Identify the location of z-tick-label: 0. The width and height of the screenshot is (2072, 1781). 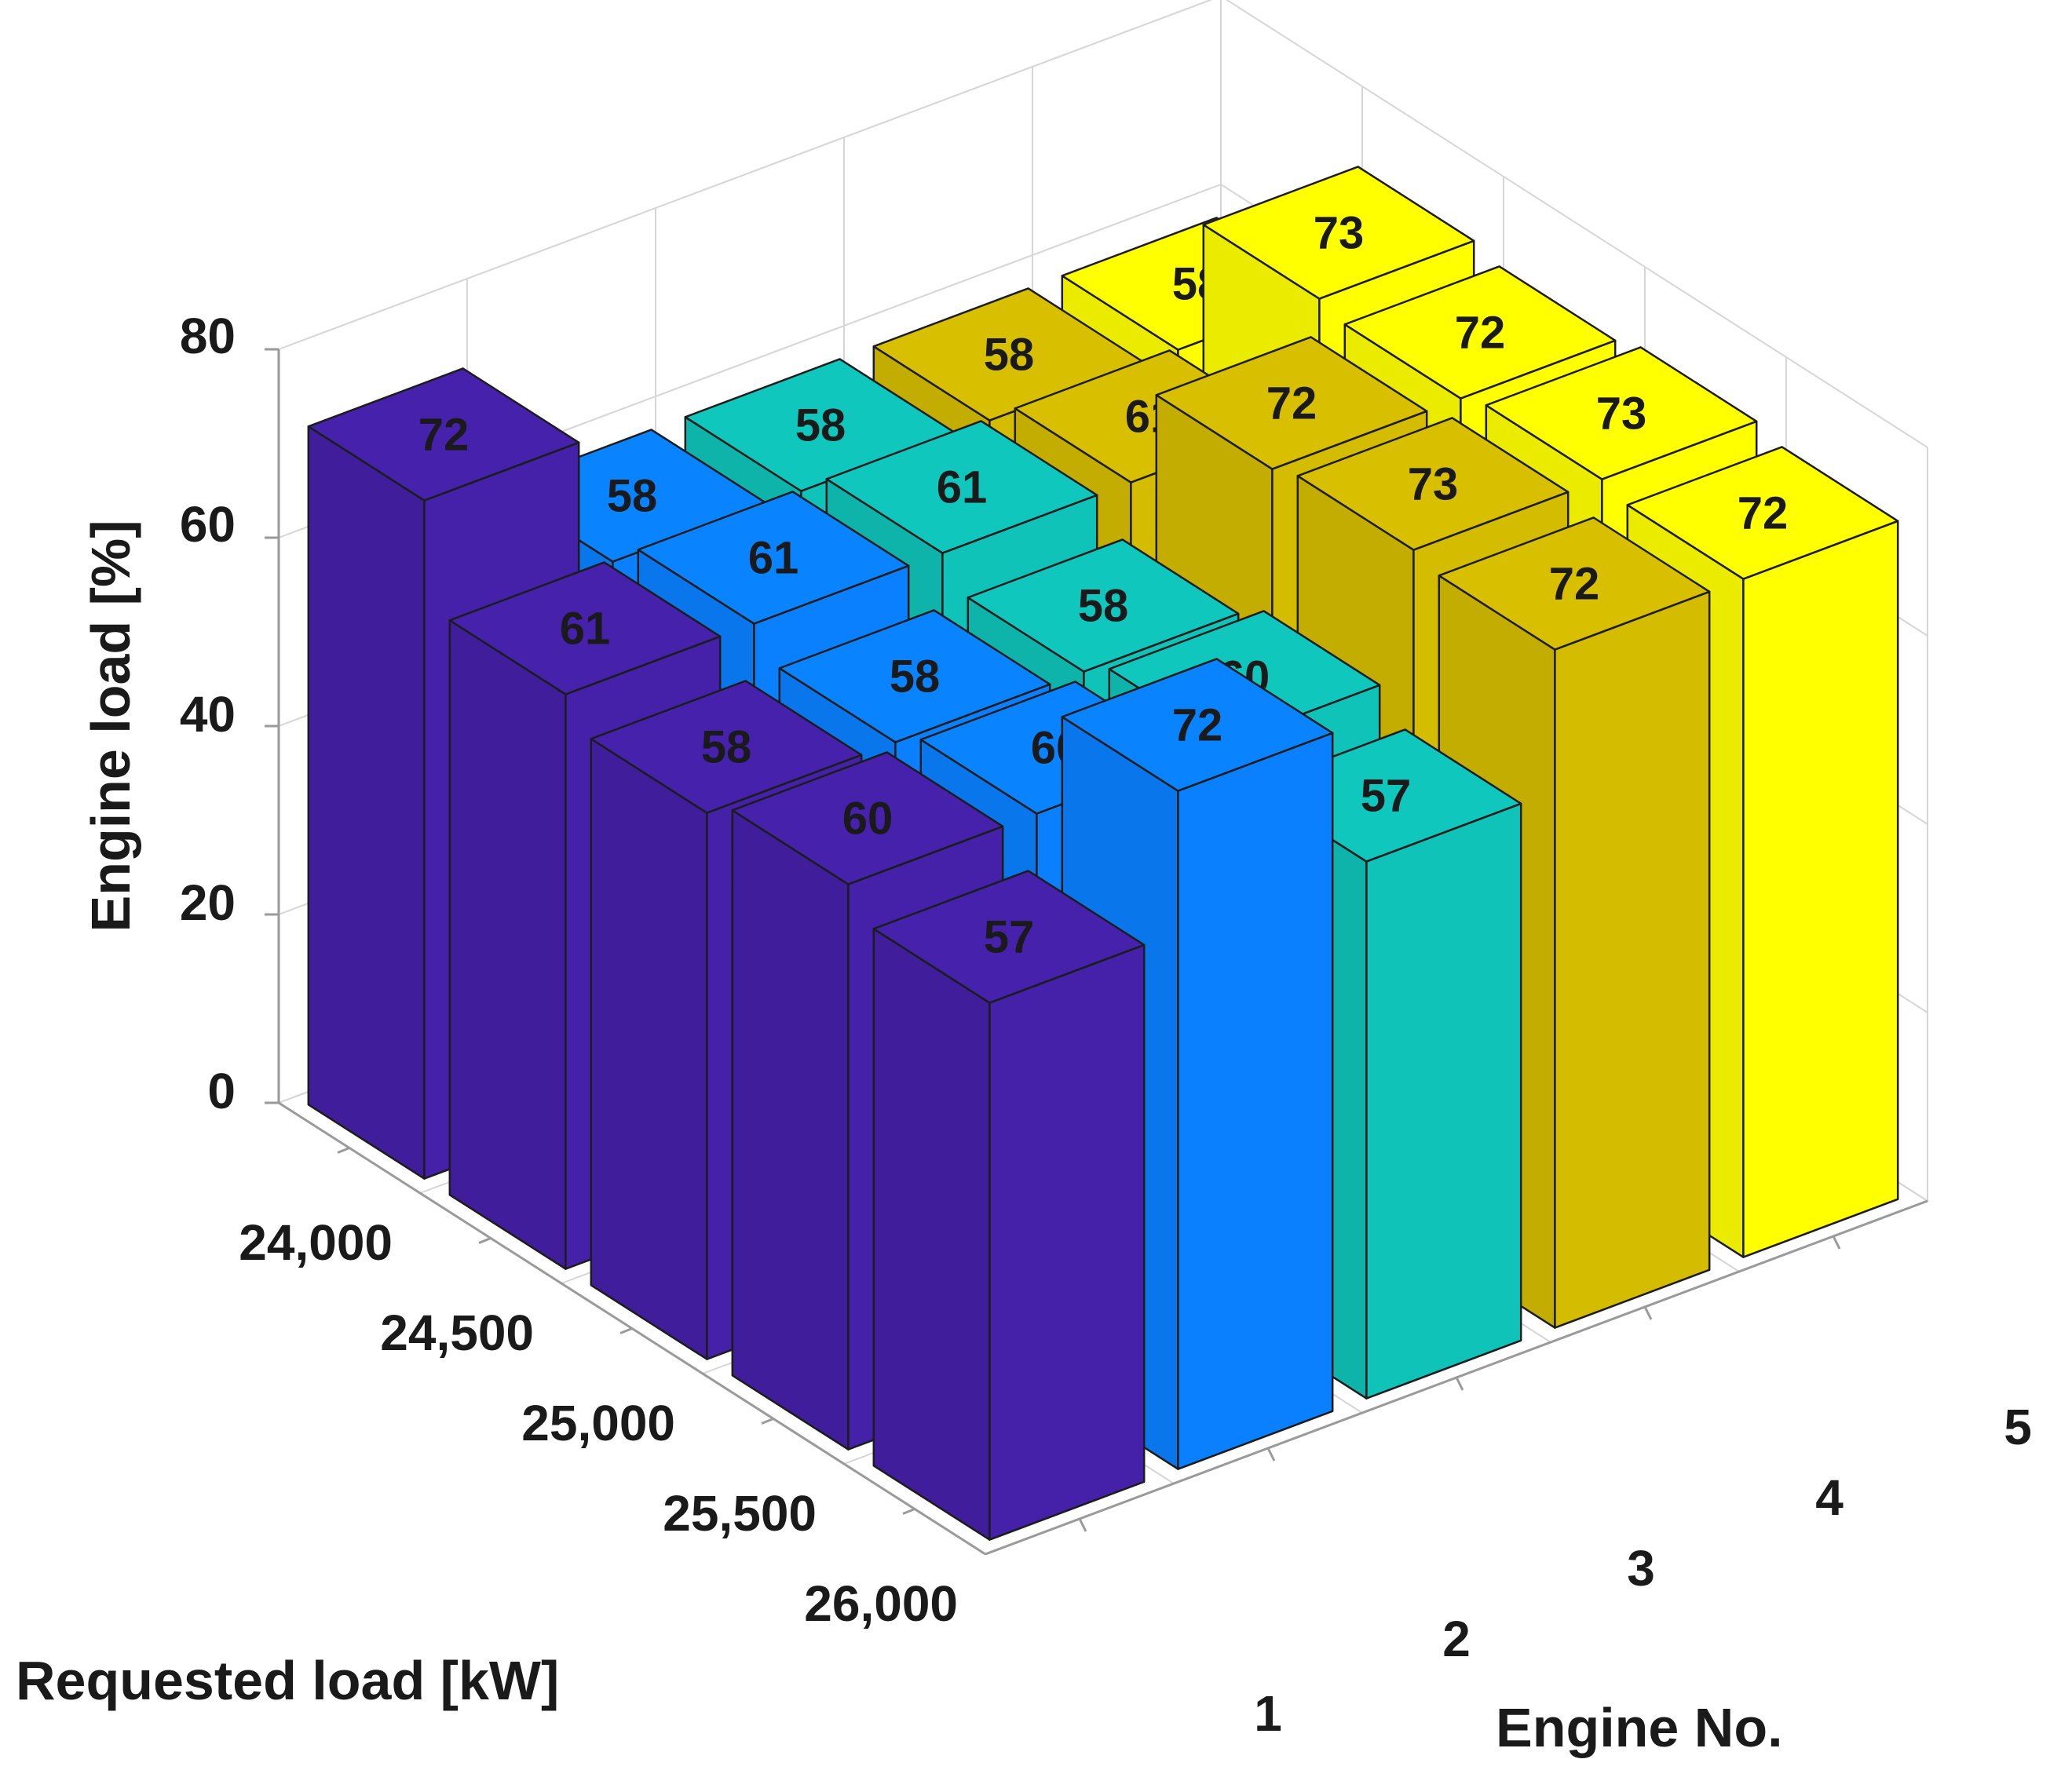
(221, 1091).